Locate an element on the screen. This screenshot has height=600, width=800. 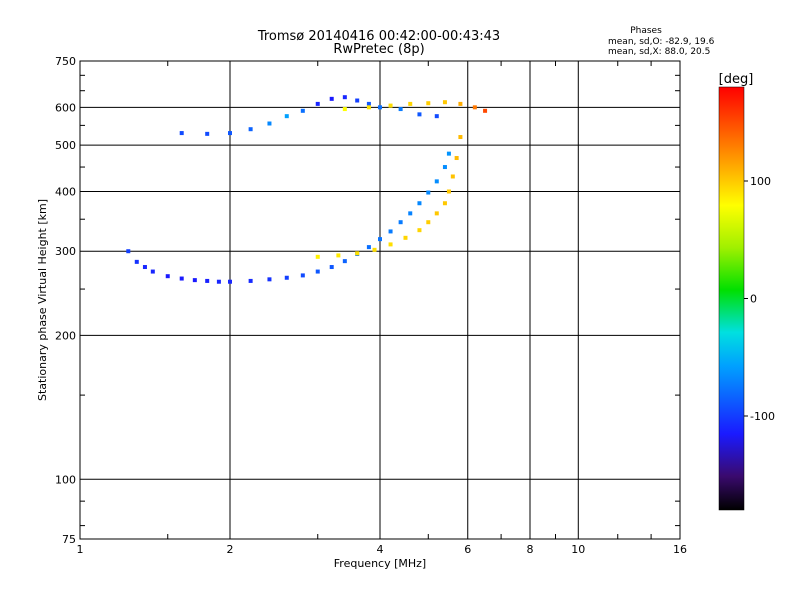
colorbar-tick-label: 100 is located at coordinates (760, 181).